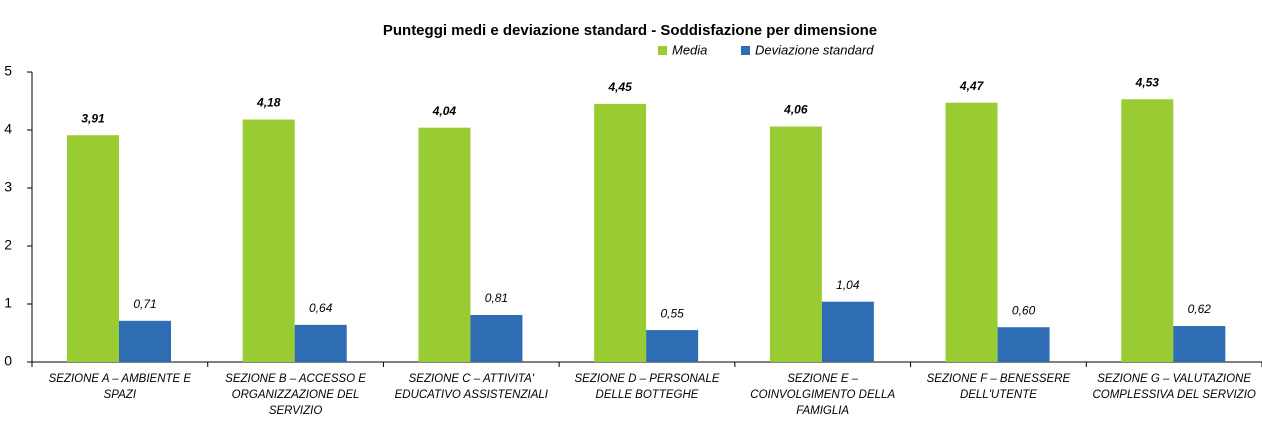  I want to click on y-tick-label: 5, so click(8, 71).